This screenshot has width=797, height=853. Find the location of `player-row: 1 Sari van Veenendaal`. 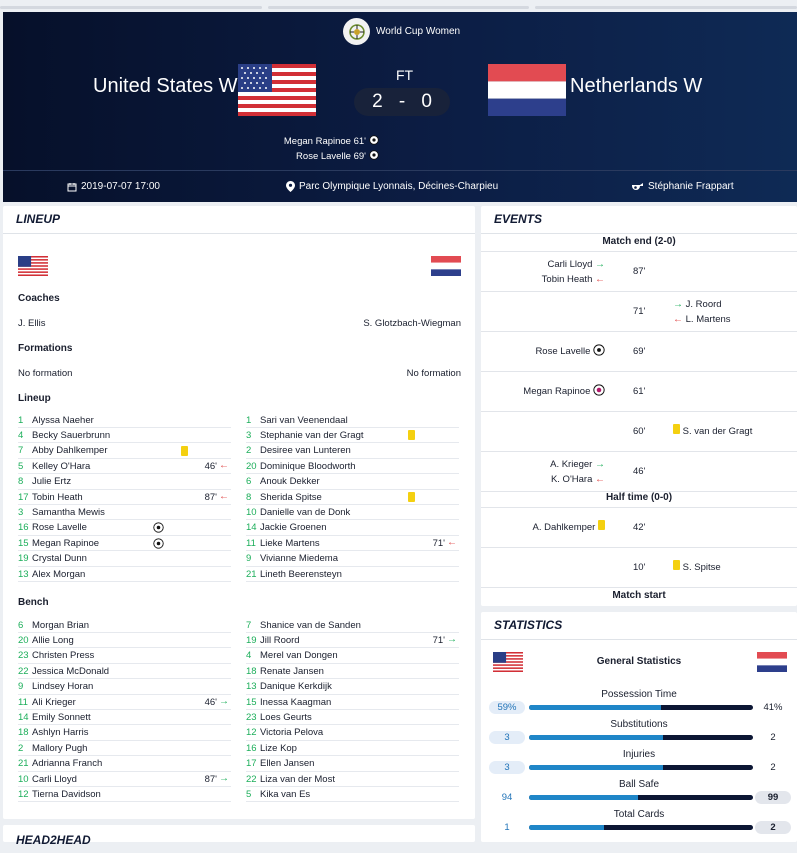

player-row: 1 Sari van Veenendaal is located at coordinates (352, 420).